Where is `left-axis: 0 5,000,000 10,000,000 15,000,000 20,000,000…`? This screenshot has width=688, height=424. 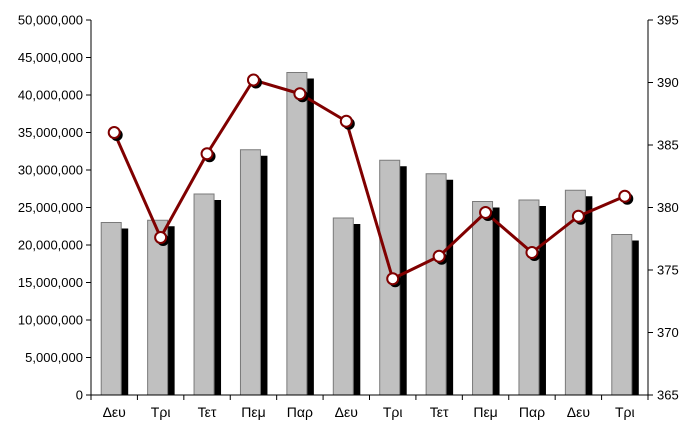 left-axis: 0 5,000,000 10,000,000 15,000,000 20,000,000… is located at coordinates (55, 208).